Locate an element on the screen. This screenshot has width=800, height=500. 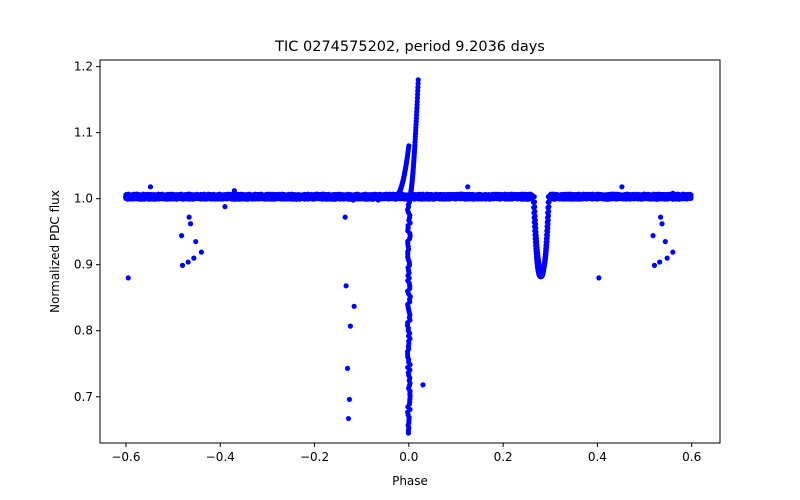
y-axis-label: Normalized PDC flux is located at coordinates (55, 251).